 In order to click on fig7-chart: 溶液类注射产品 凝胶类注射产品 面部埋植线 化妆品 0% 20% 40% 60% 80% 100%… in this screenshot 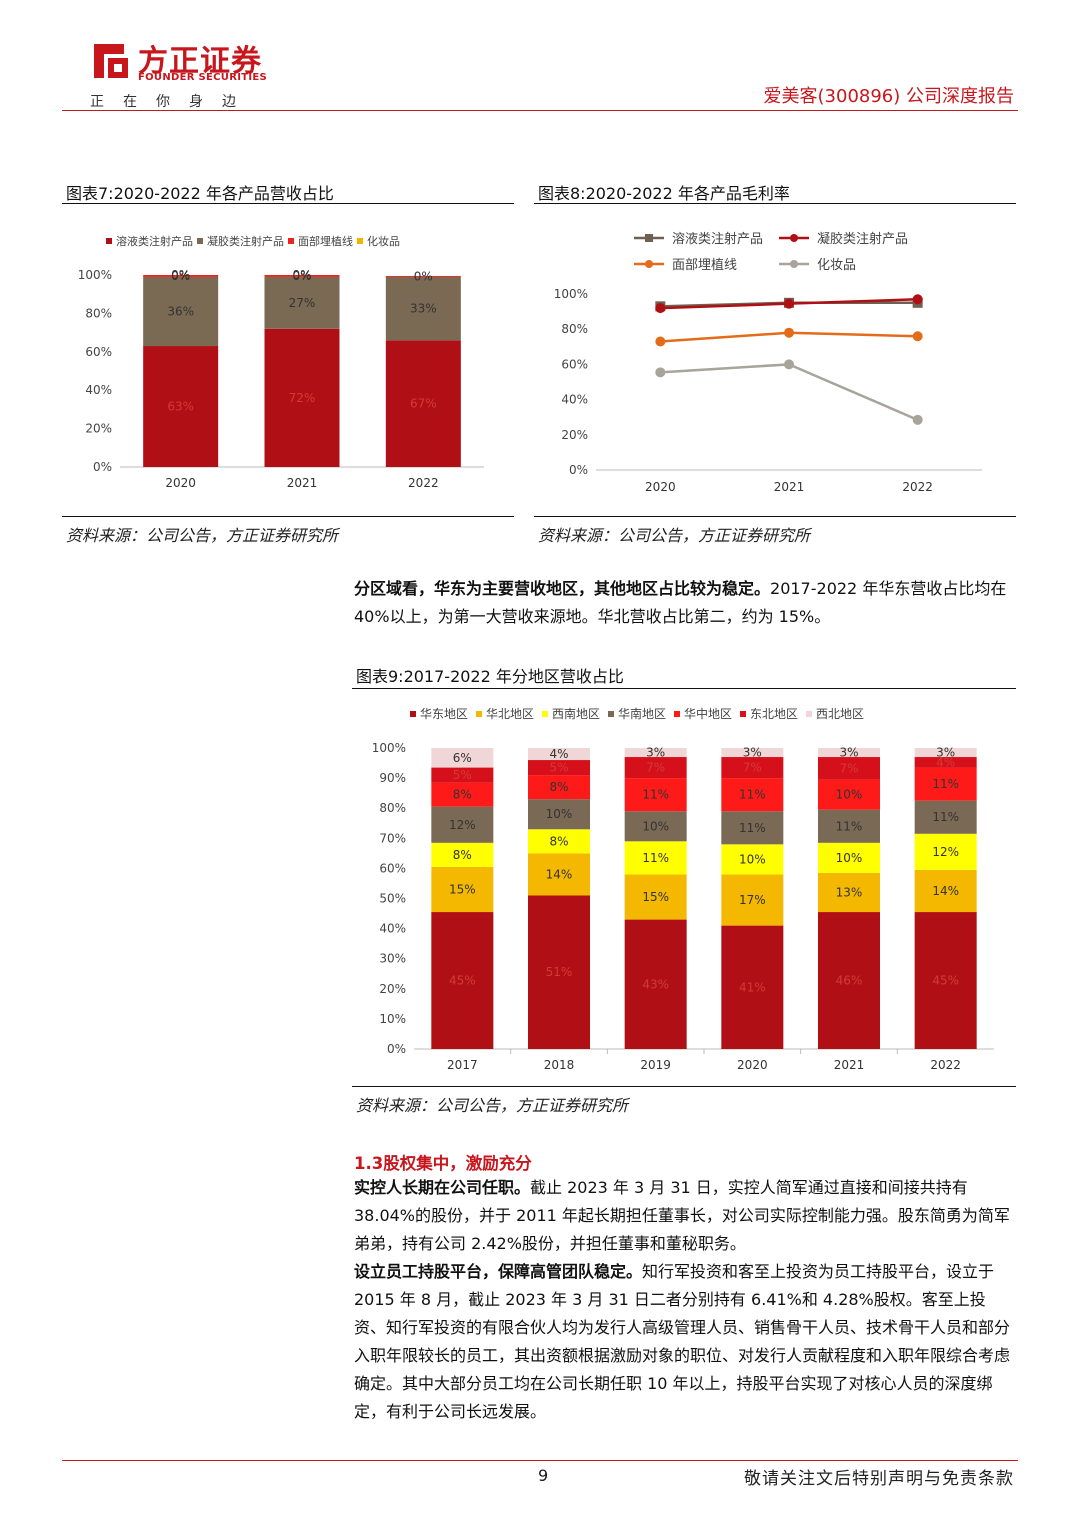, I will do `click(281, 362)`.